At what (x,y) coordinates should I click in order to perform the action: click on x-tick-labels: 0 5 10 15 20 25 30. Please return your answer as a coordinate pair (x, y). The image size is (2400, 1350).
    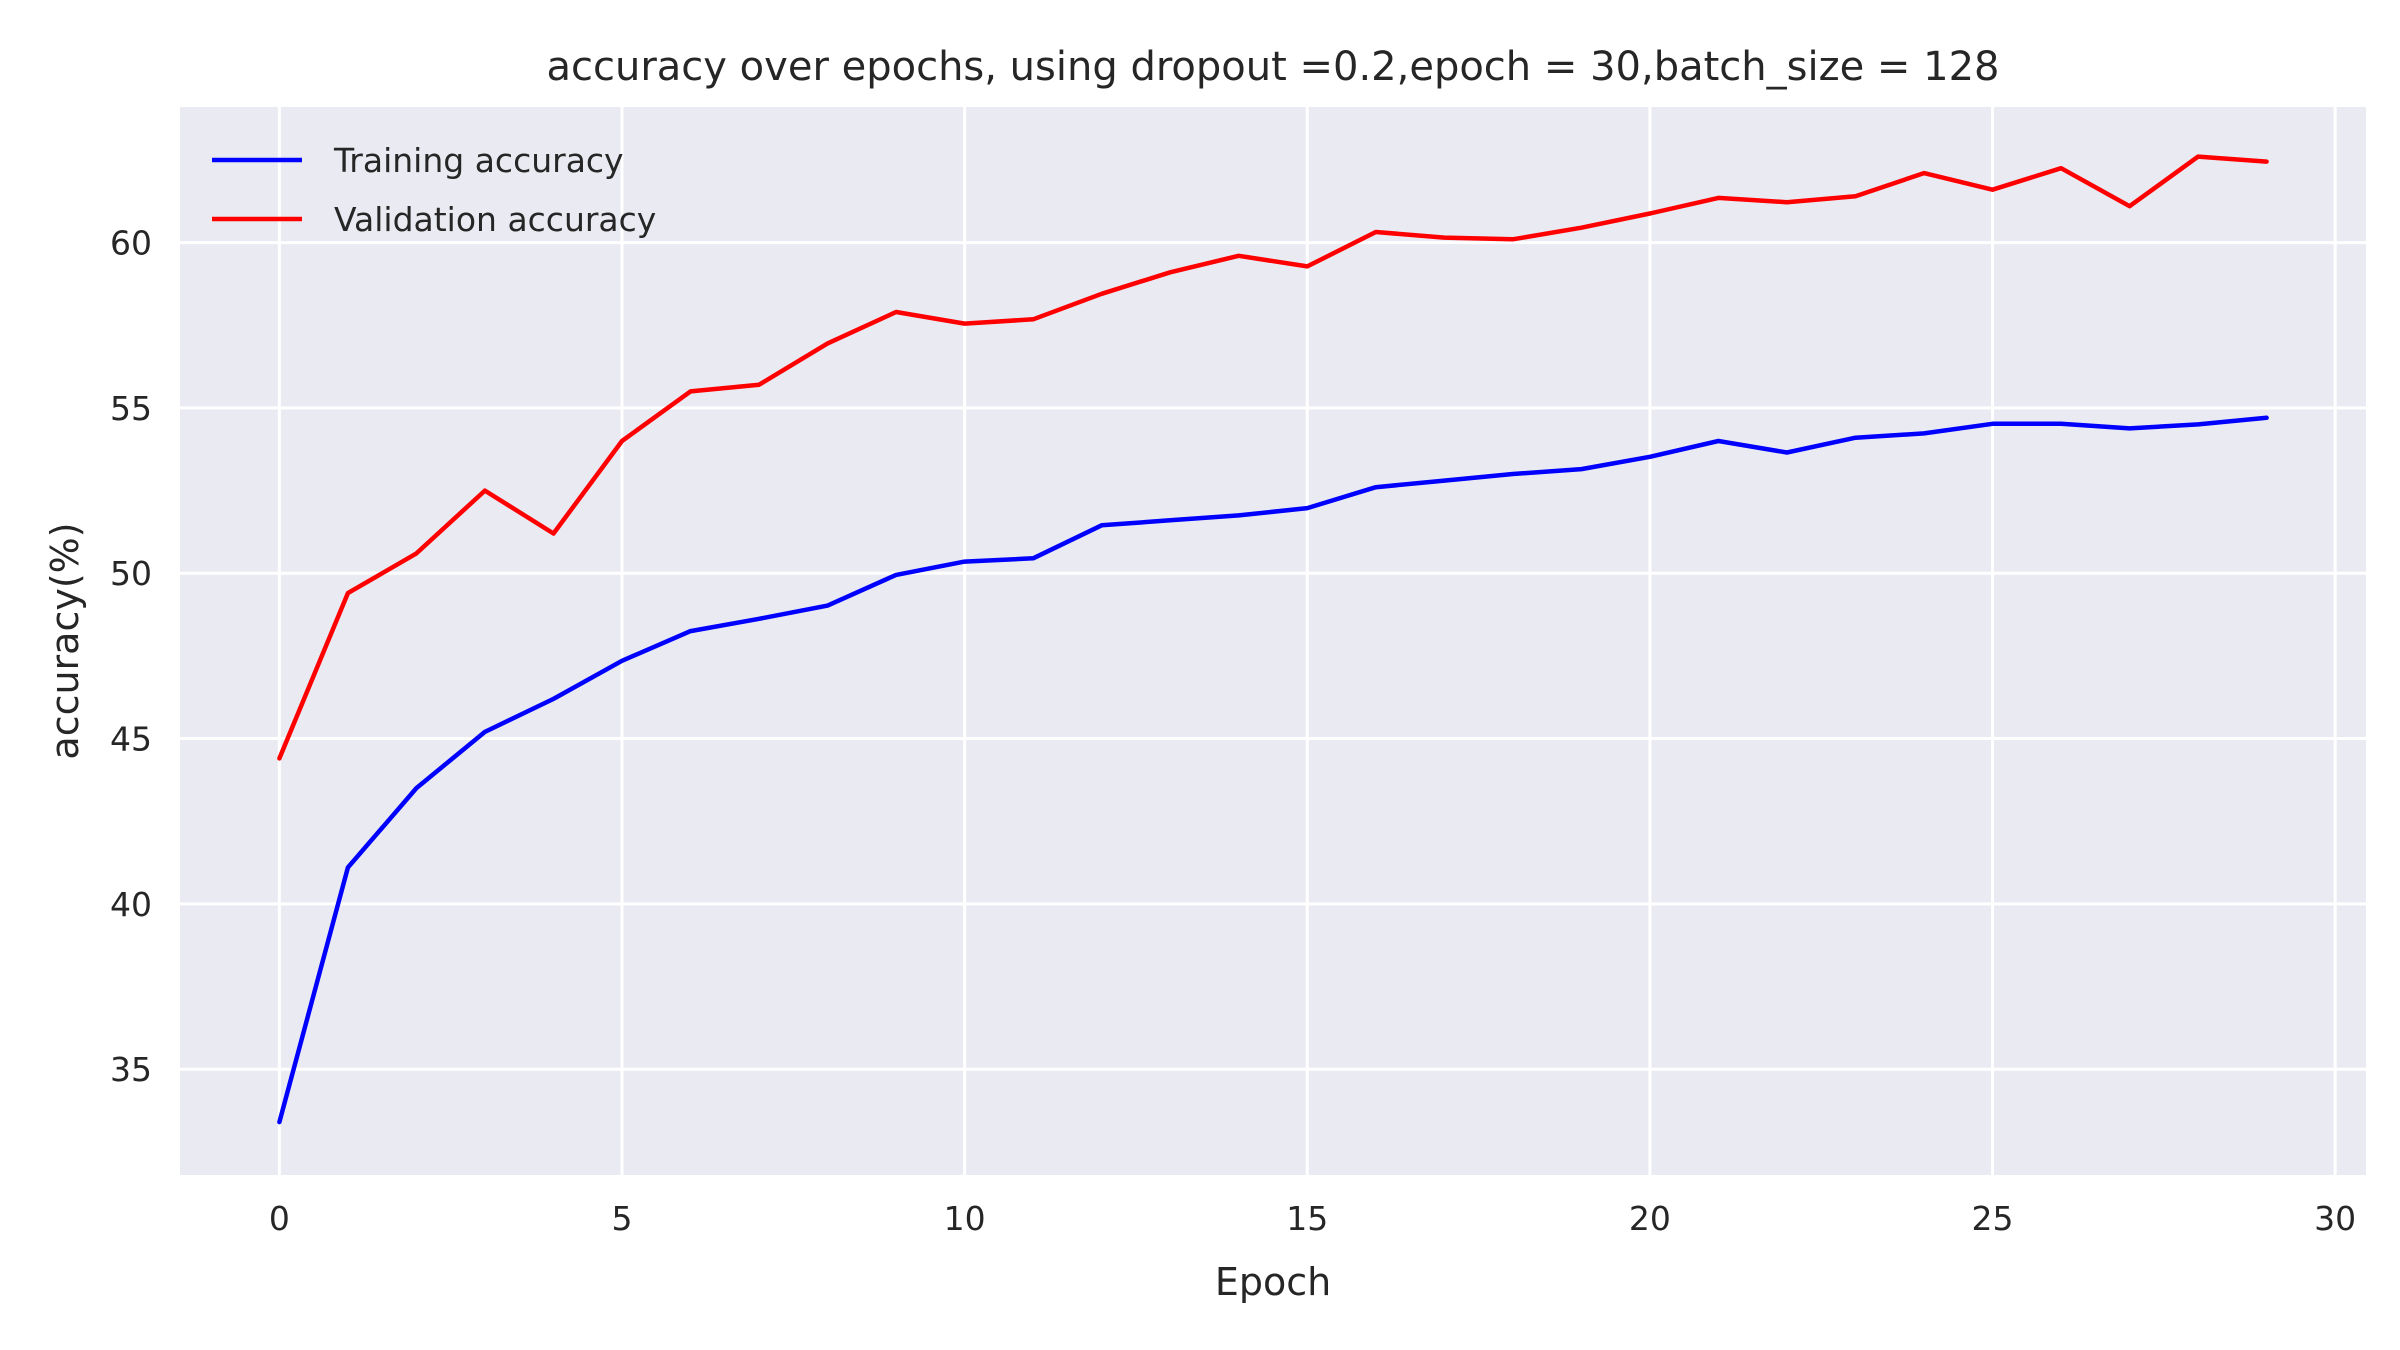
    Looking at the image, I should click on (1312, 1218).